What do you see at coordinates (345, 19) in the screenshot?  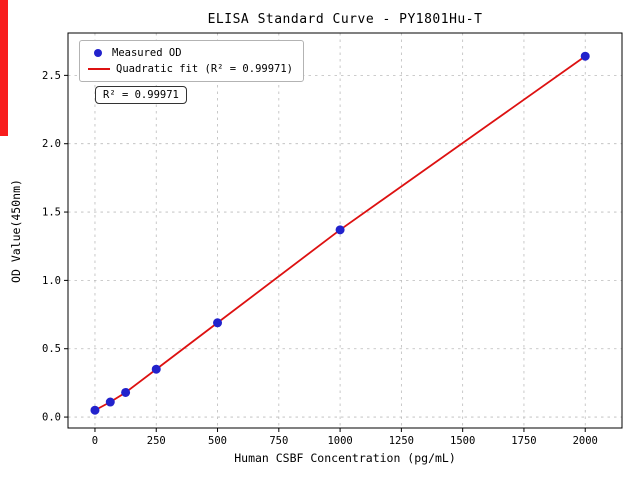 I see `chart-title: ELISA Standard Curve - PY1801Hu-T` at bounding box center [345, 19].